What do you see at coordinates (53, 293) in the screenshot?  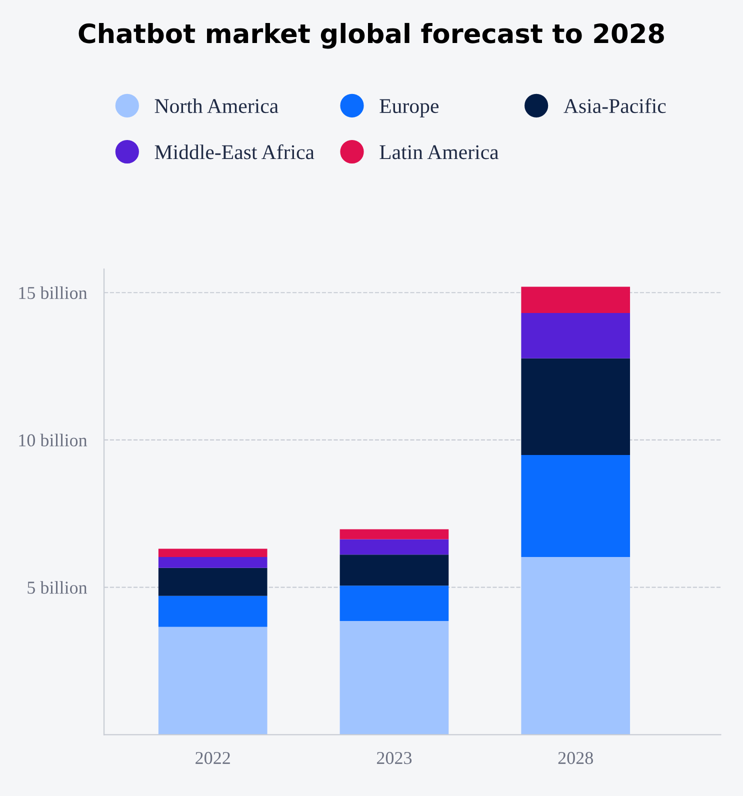 I see `y-tick-label: 15 billion` at bounding box center [53, 293].